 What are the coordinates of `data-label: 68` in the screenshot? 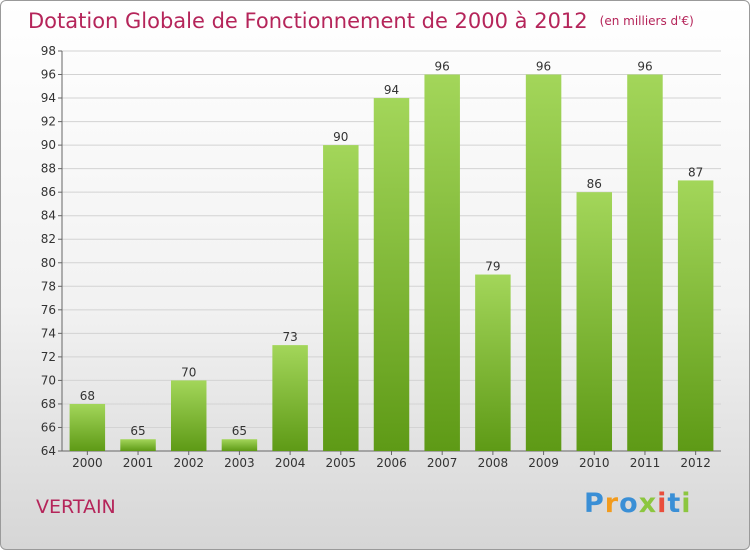 It's located at (87, 396).